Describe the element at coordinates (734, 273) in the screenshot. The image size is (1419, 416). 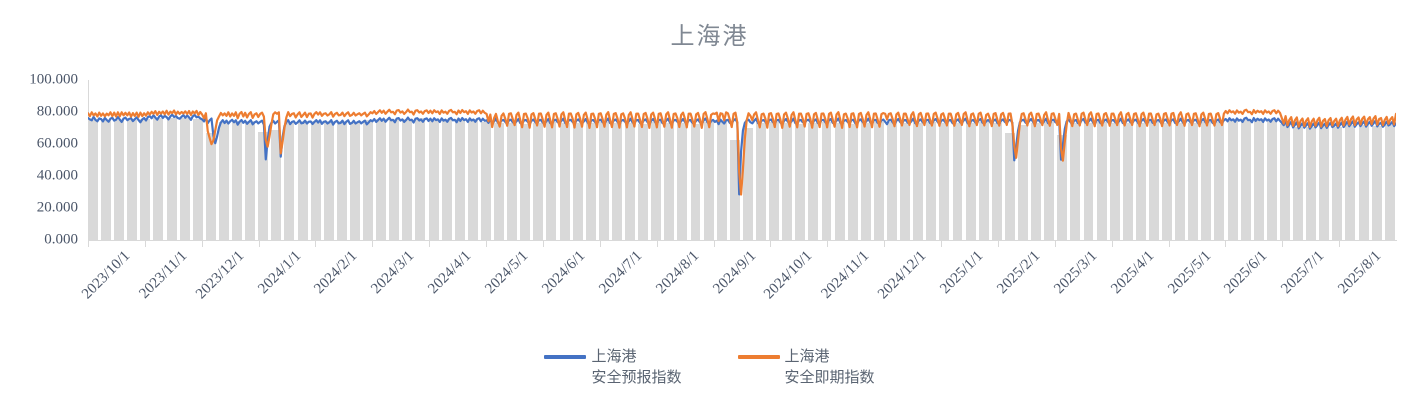
I see `x-tick-label: 2024/9/1` at that location.